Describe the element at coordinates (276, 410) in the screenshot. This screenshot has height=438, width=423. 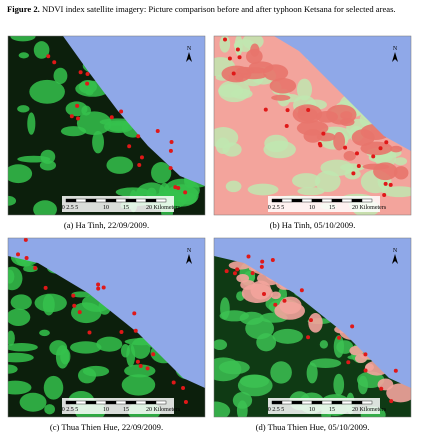
I see `scale-label: 0 2.5 5` at that location.